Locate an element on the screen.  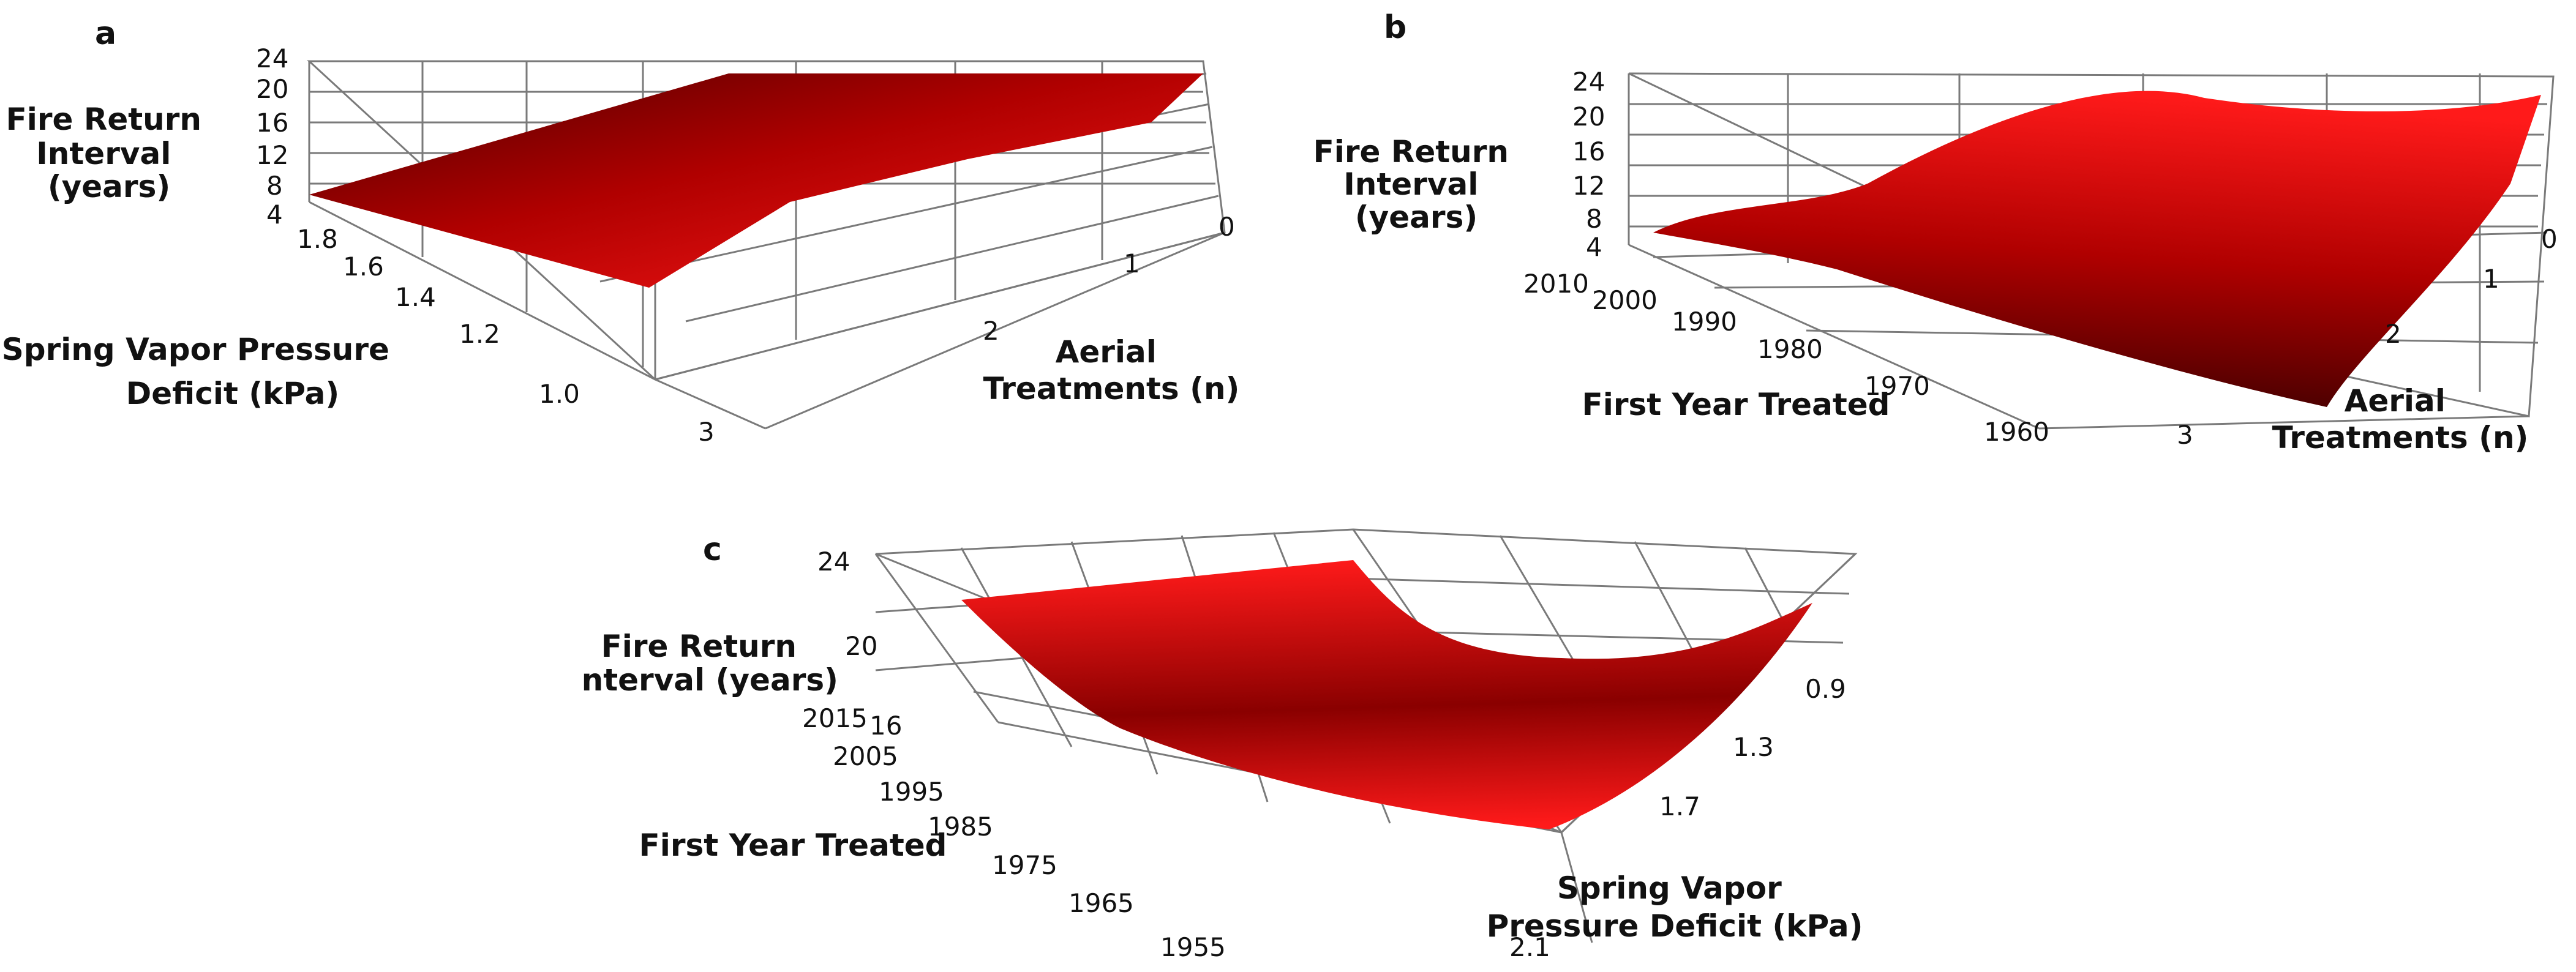
y-label-b: Aerial Treatments (n) is located at coordinates (2400, 419).